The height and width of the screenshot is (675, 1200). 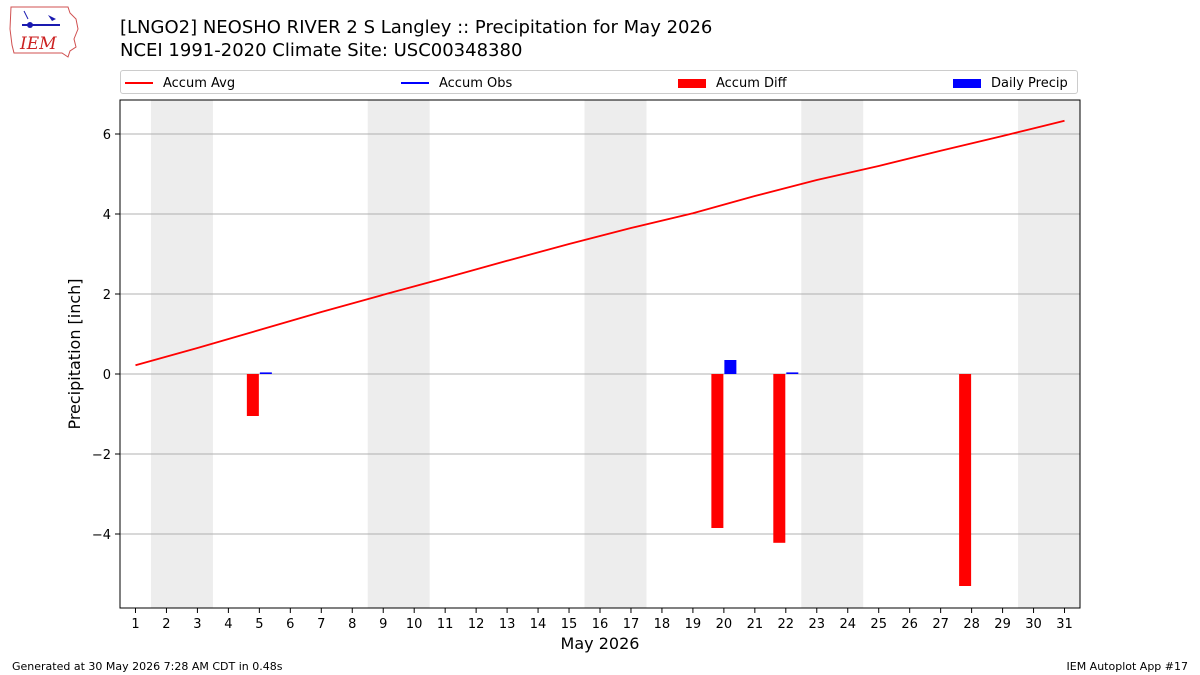 I want to click on y-axis-label: Precipitation [inch], so click(x=74, y=353).